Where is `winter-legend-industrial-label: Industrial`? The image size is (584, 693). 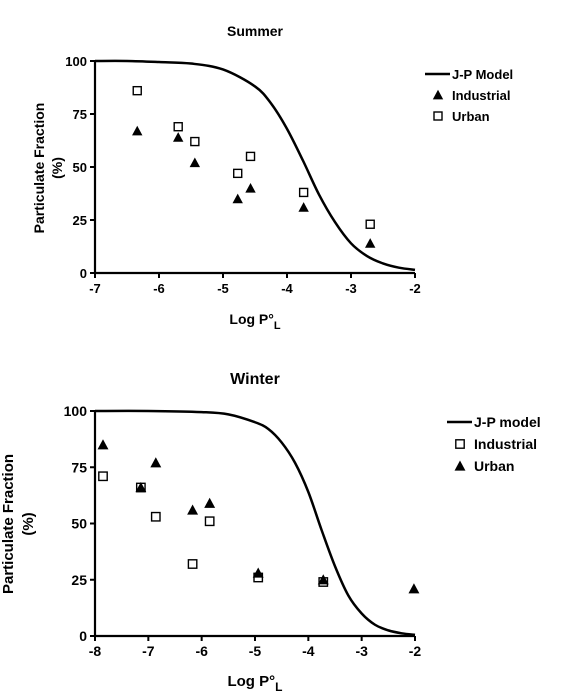
winter-legend-industrial-label: Industrial is located at coordinates (505, 444).